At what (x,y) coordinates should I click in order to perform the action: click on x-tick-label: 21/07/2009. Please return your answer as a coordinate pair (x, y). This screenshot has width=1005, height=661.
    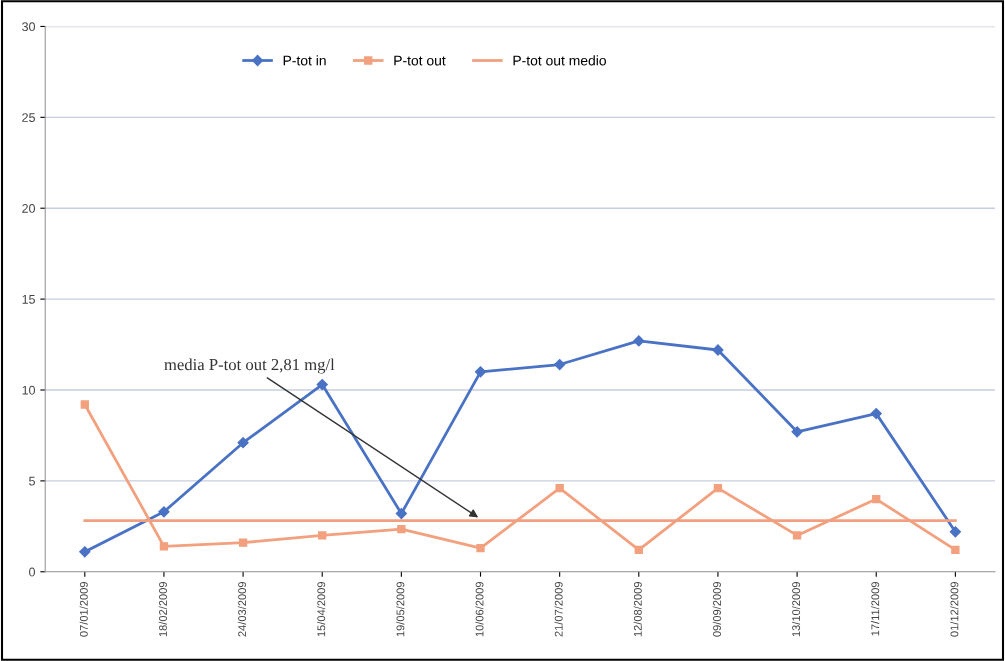
    Looking at the image, I should click on (558, 609).